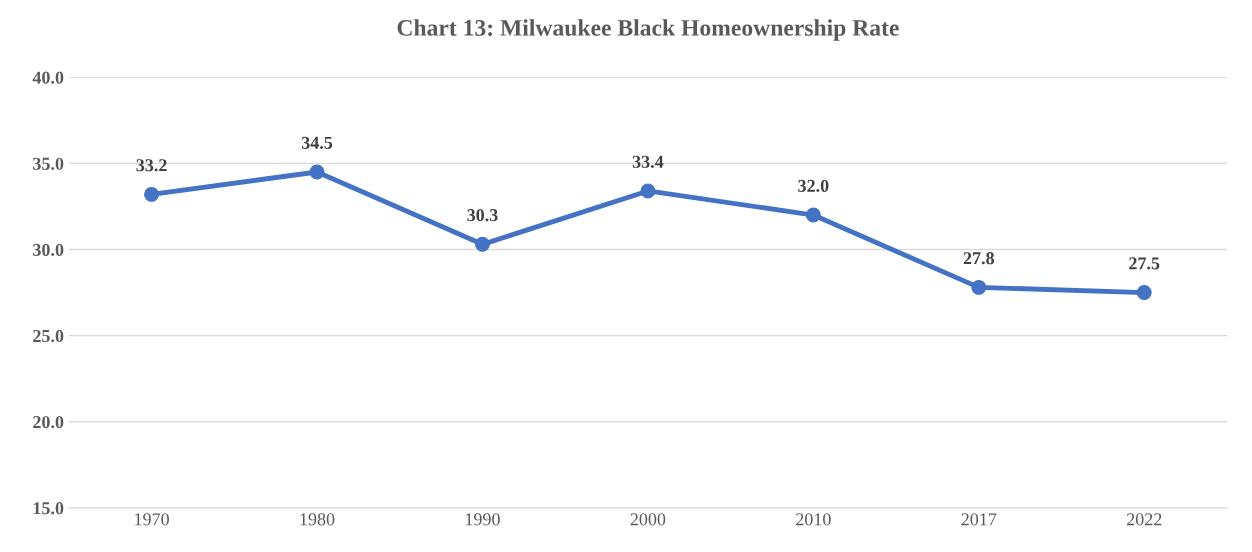 The height and width of the screenshot is (552, 1252). What do you see at coordinates (1144, 263) in the screenshot?
I see `data-label: 27.5` at bounding box center [1144, 263].